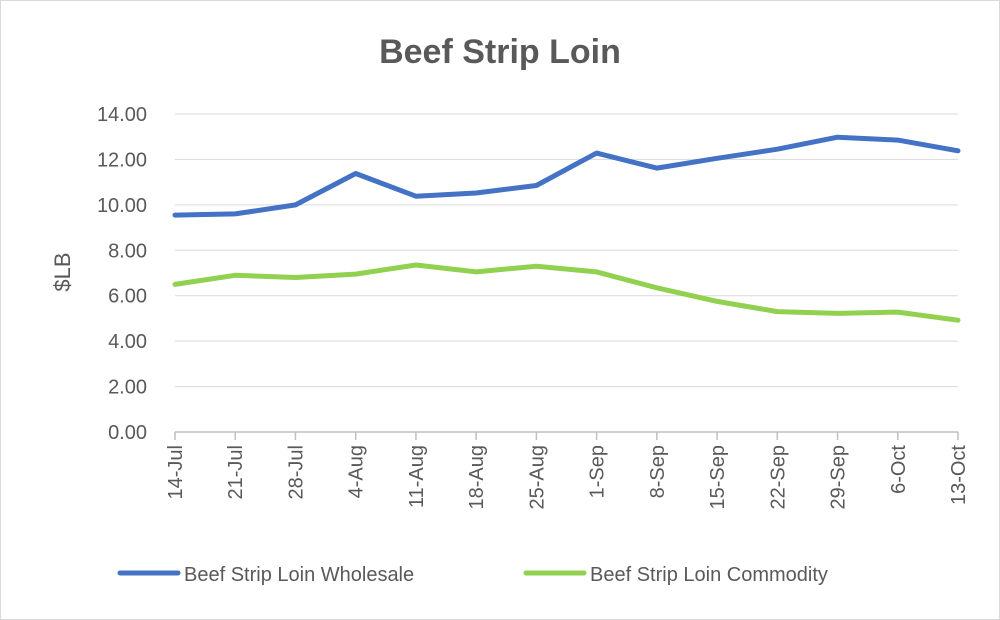 This screenshot has height=620, width=1000. I want to click on x-tick-label: 14-Jul, so click(176, 472).